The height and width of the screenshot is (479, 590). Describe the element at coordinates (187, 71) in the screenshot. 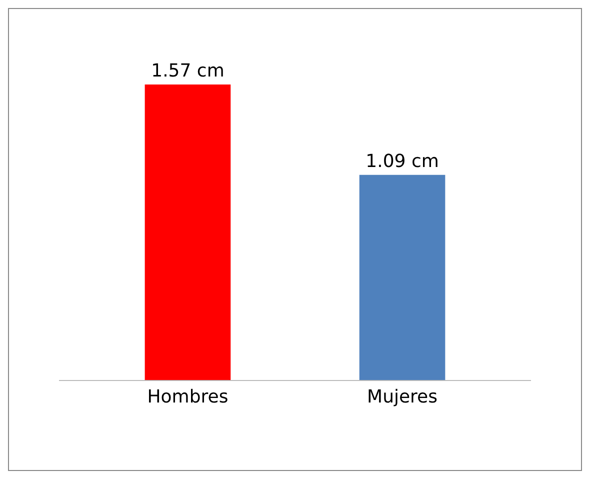

I see `data-label: 1.57 cm` at that location.